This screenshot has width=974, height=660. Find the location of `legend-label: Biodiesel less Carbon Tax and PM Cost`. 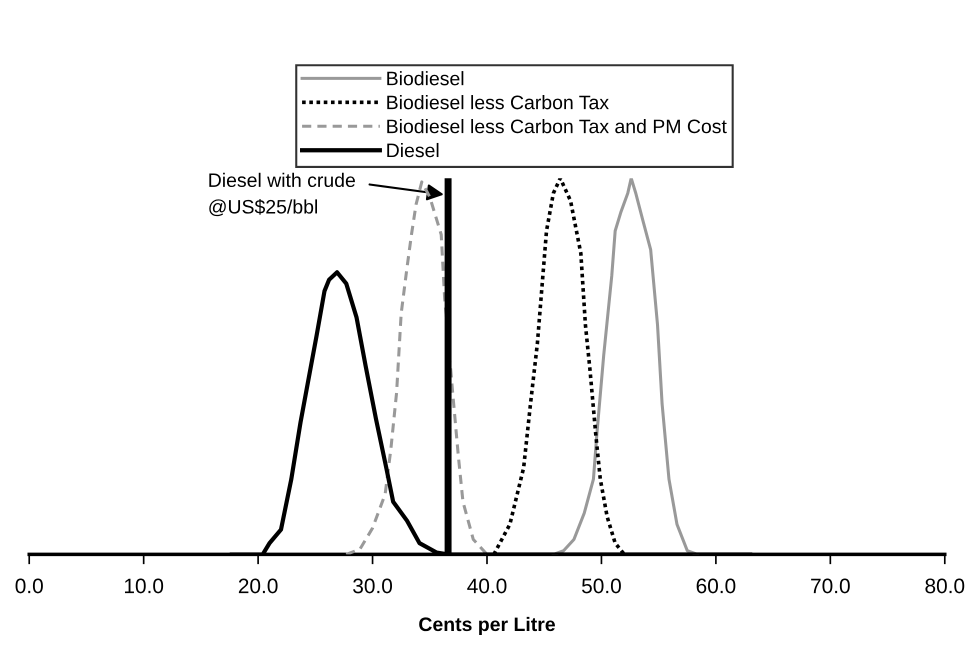

legend-label: Biodiesel less Carbon Tax and PM Cost is located at coordinates (557, 126).